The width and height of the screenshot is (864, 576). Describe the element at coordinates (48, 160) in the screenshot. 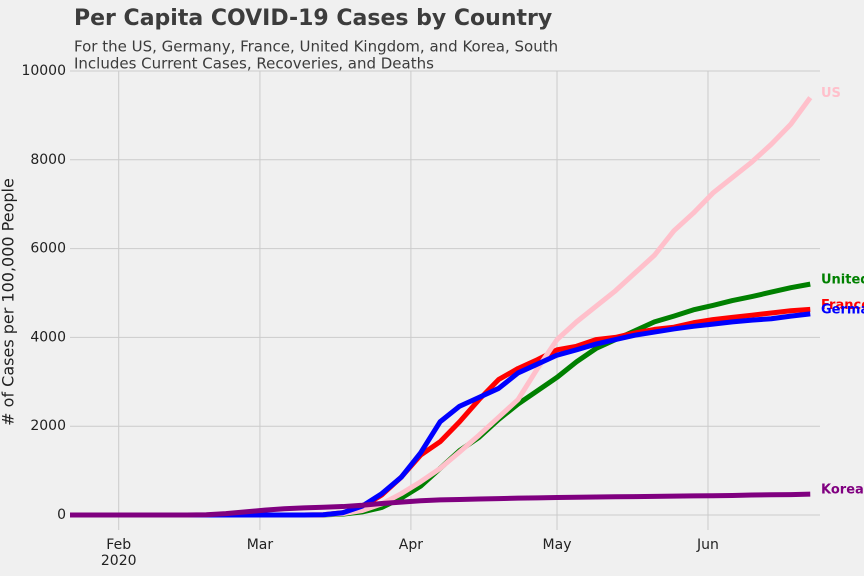

I see `y-tick-label: 8000` at that location.